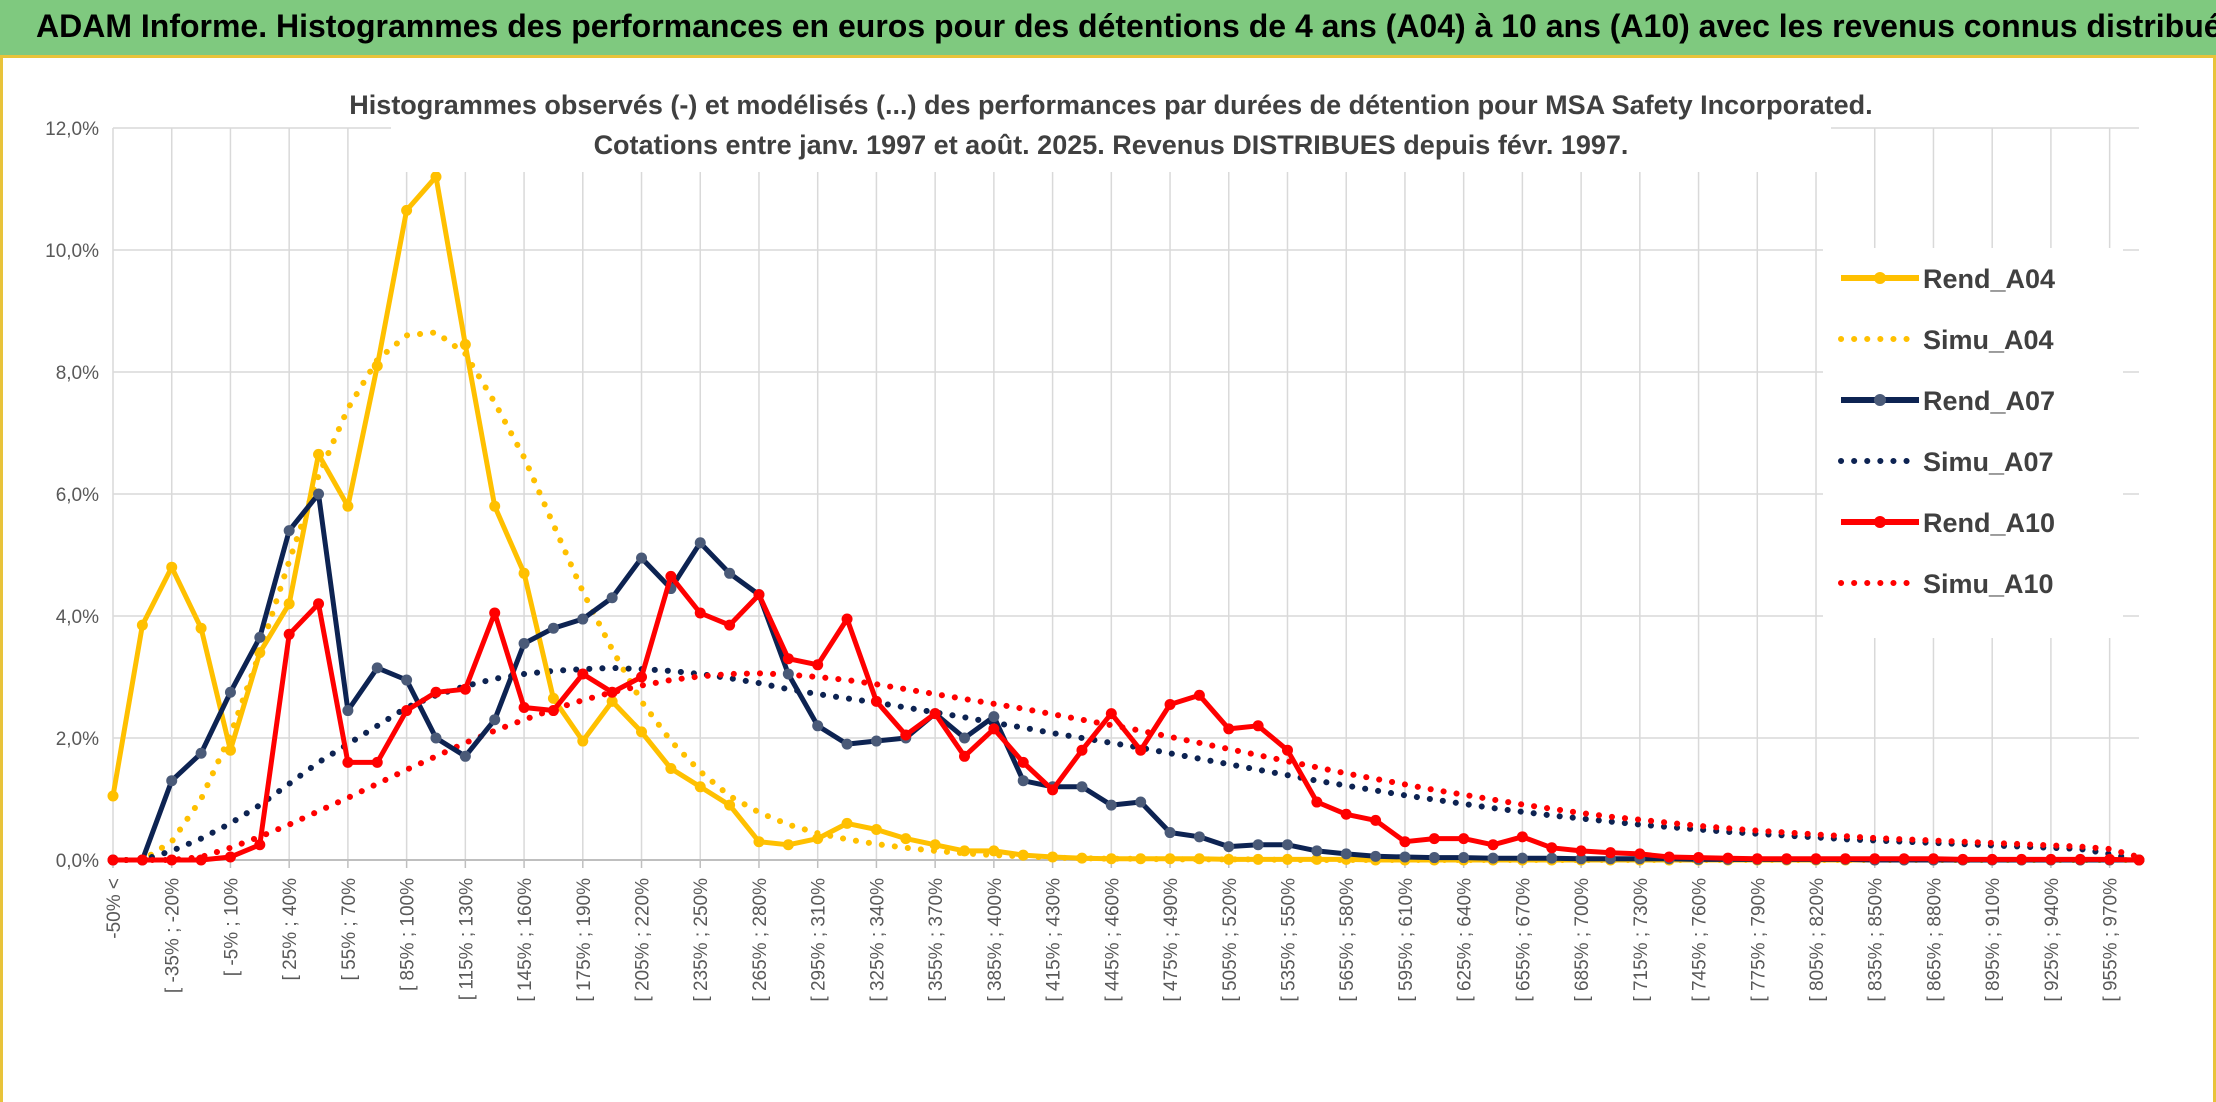  I want to click on x-tick-label: [ 685% ; 700%, so click(1582, 940).